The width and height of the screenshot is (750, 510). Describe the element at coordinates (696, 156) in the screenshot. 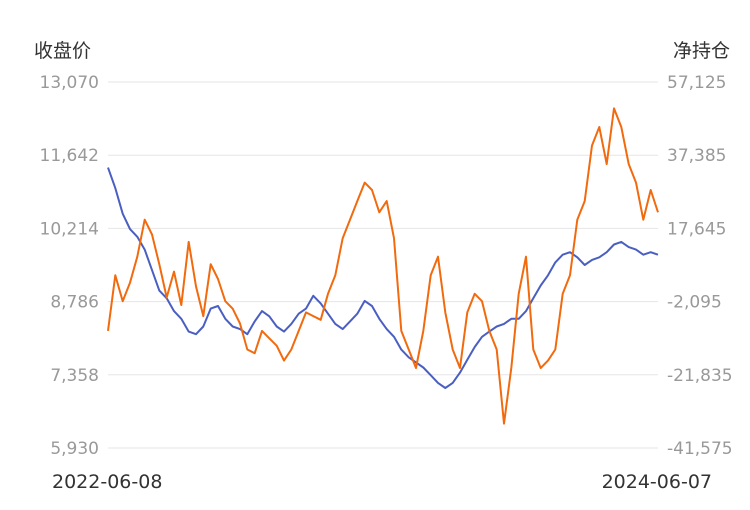

I see `right-tick-label: 37,385` at that location.